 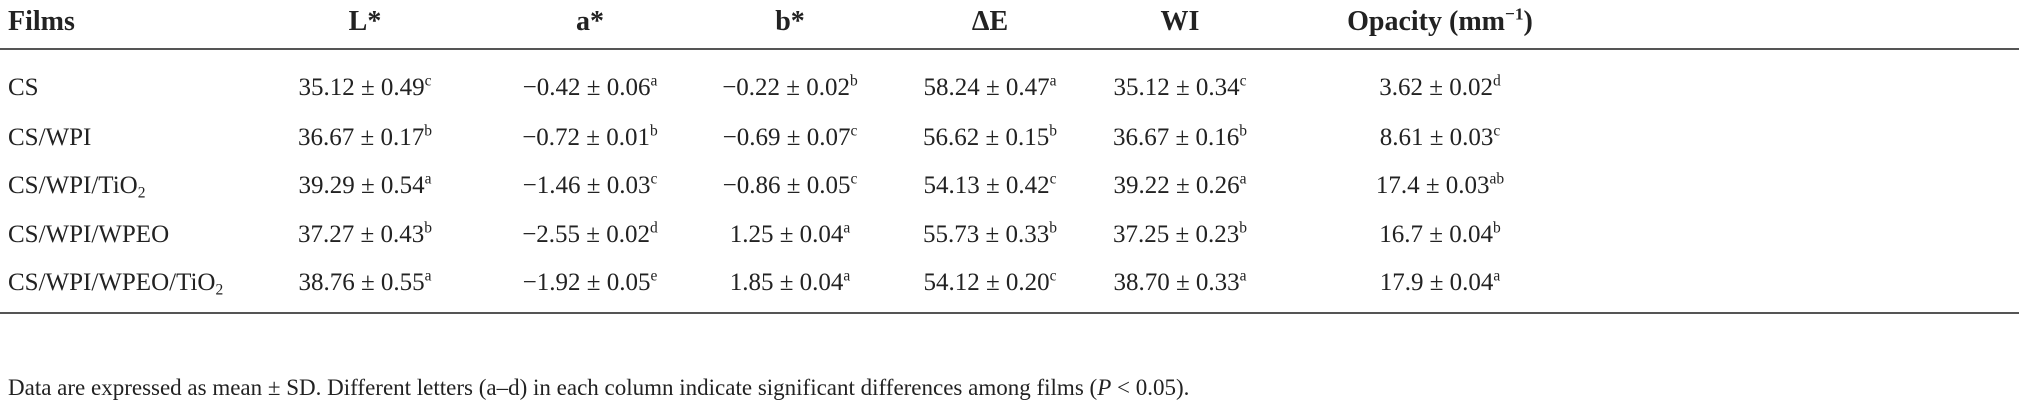 I want to click on cell-text: Opacity (mm, so click(x=1426, y=21).